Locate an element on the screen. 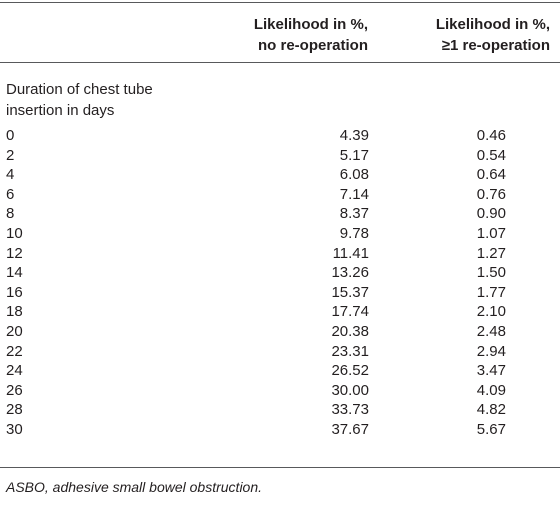  cell-reoperation: 0.64 is located at coordinates (491, 175).